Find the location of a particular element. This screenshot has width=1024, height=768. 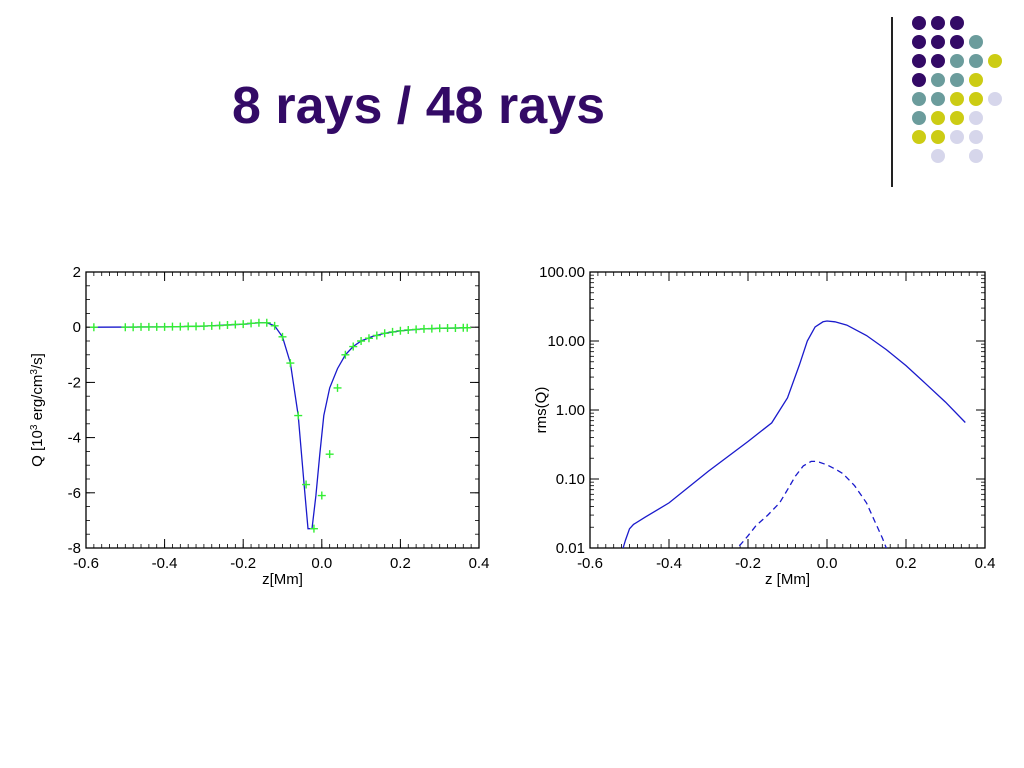

y-tick-label: 0.10 is located at coordinates (570, 479).